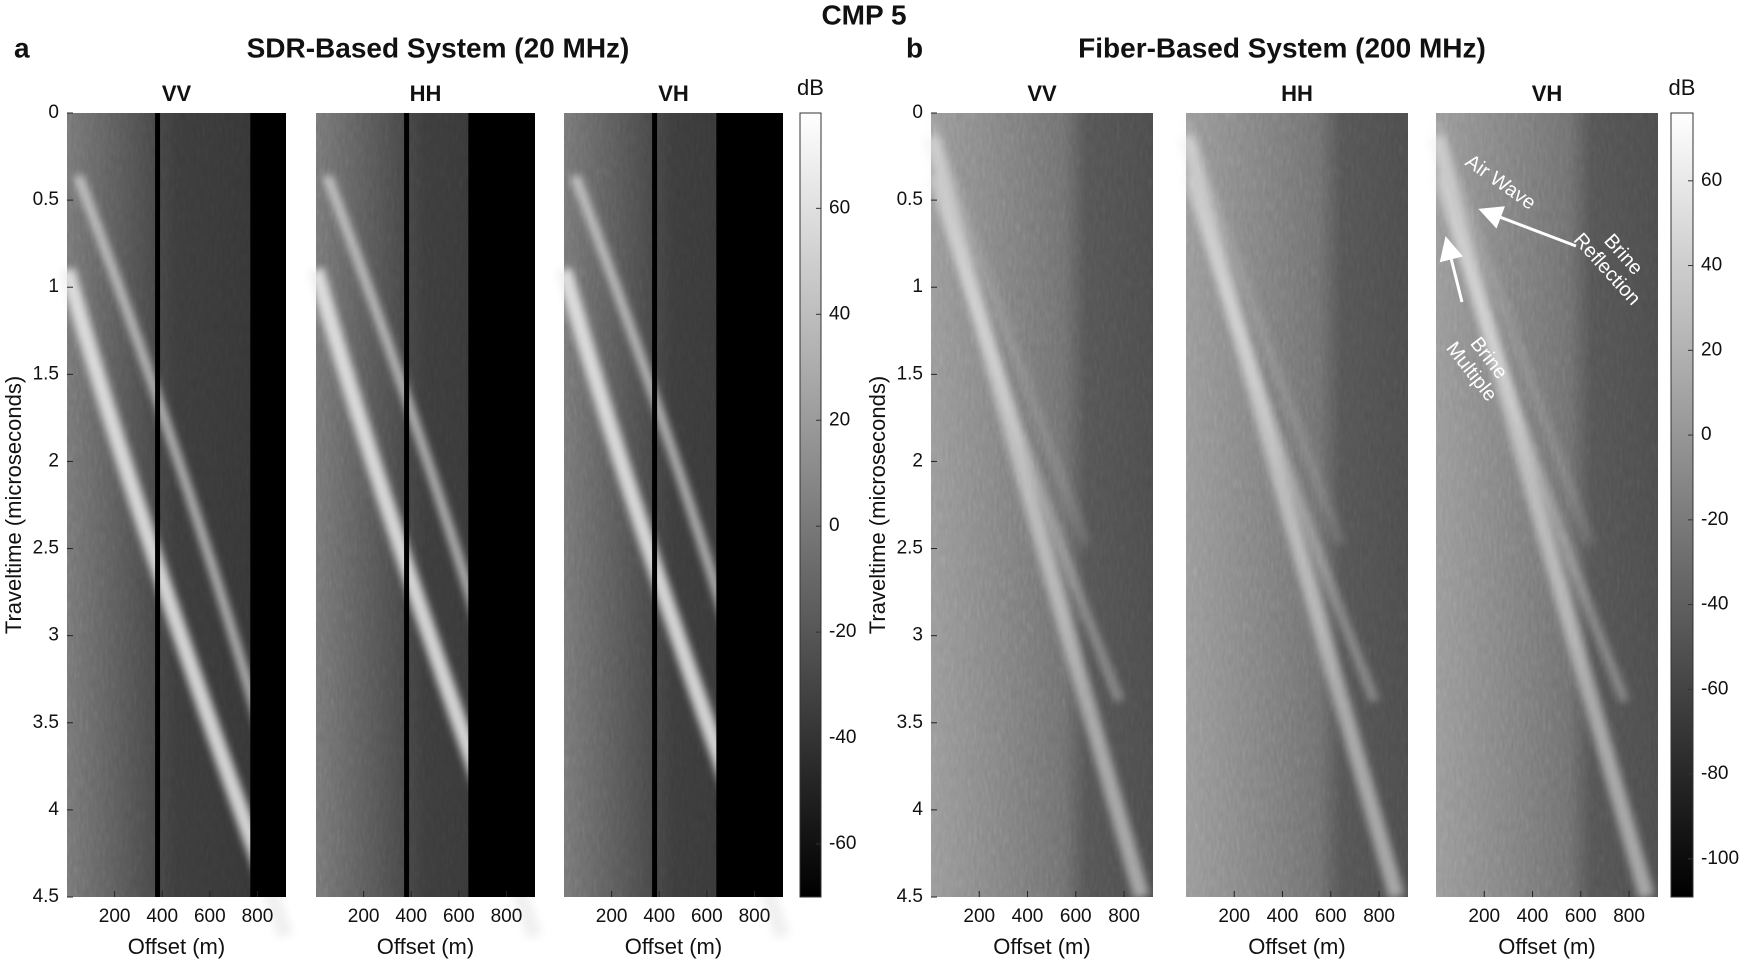  What do you see at coordinates (438, 47) in the screenshot?
I see `panel-title: SDR-Based System (20 MHz)` at bounding box center [438, 47].